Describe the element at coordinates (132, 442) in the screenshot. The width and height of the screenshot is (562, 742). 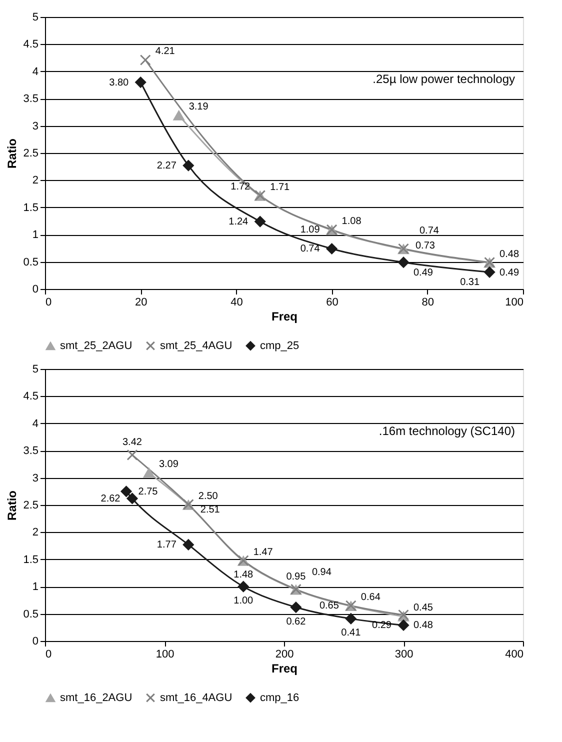
I see `data-label: 3.42` at that location.